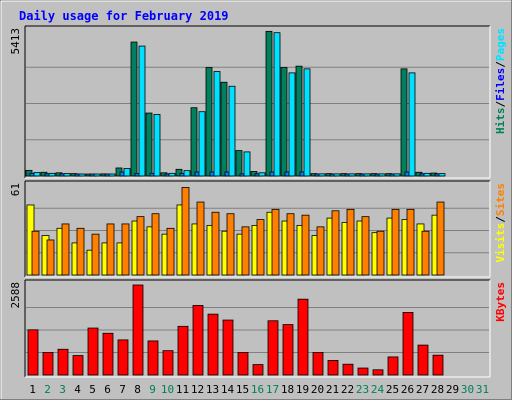 The width and height of the screenshot is (512, 400). What do you see at coordinates (122, 389) in the screenshot?
I see `day-label-7: 7` at bounding box center [122, 389].